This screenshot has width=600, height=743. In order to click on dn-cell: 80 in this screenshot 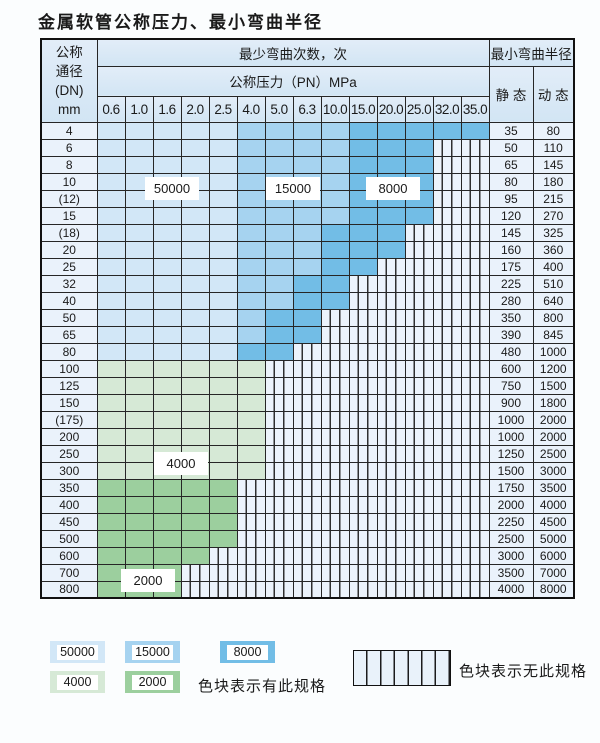, I will do `click(69, 351)`.